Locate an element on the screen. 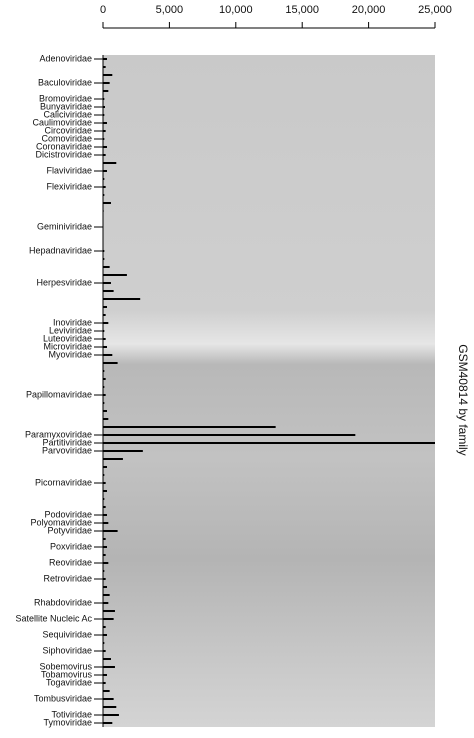 The height and width of the screenshot is (738, 474). y-tick-label: Luteoviridae is located at coordinates (67, 338).